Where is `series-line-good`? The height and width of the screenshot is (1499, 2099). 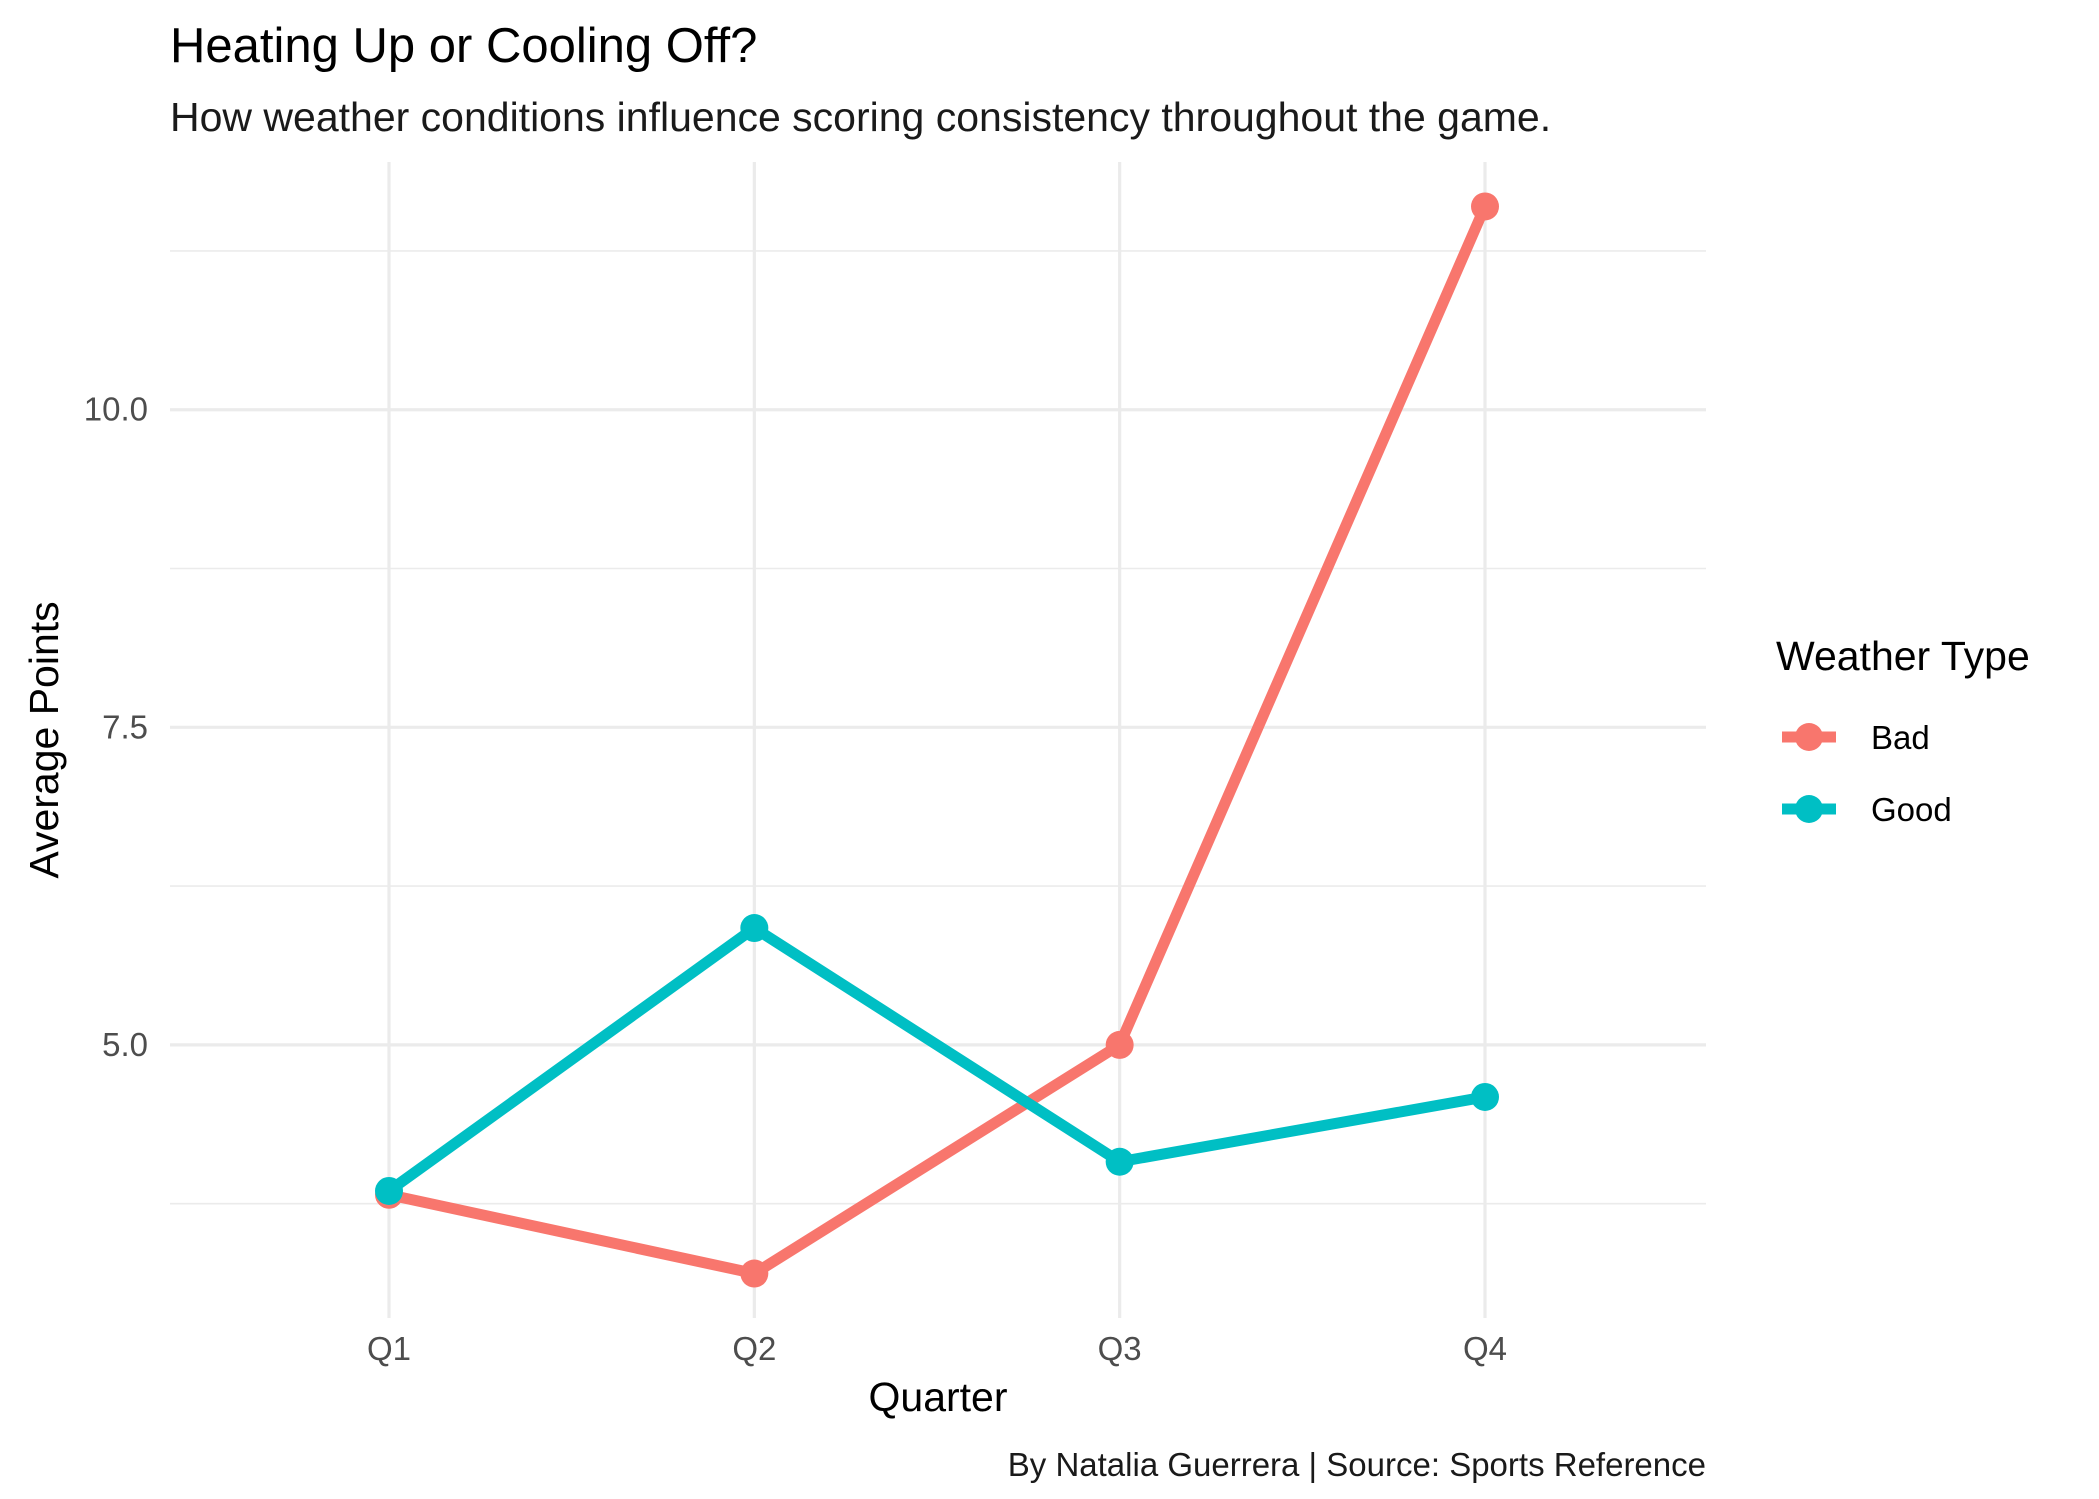 series-line-good is located at coordinates (935, 1059).